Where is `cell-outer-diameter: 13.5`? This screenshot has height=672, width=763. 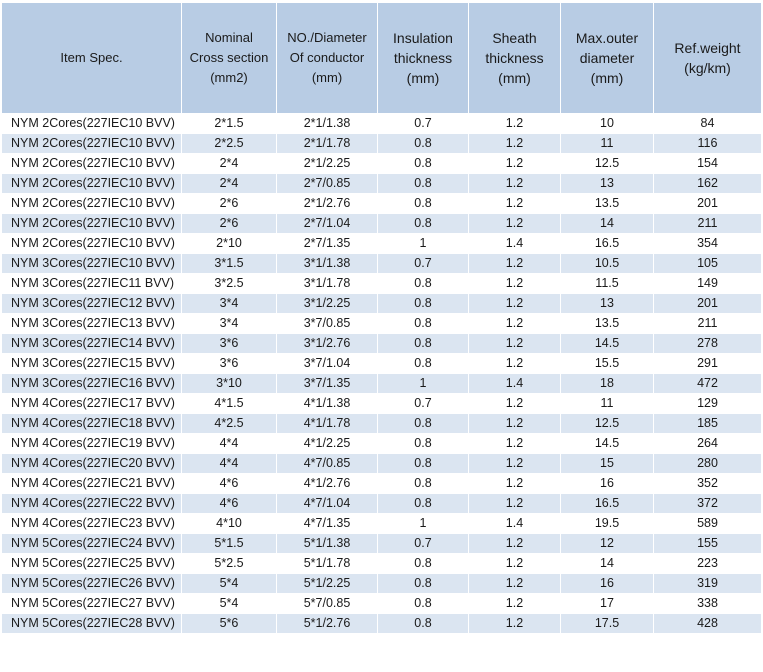
cell-outer-diameter: 13.5 is located at coordinates (607, 203).